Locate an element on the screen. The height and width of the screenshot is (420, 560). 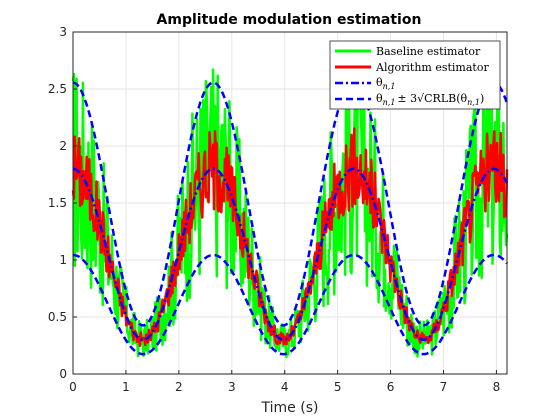
y-tick-label: 0 is located at coordinates (63, 374).